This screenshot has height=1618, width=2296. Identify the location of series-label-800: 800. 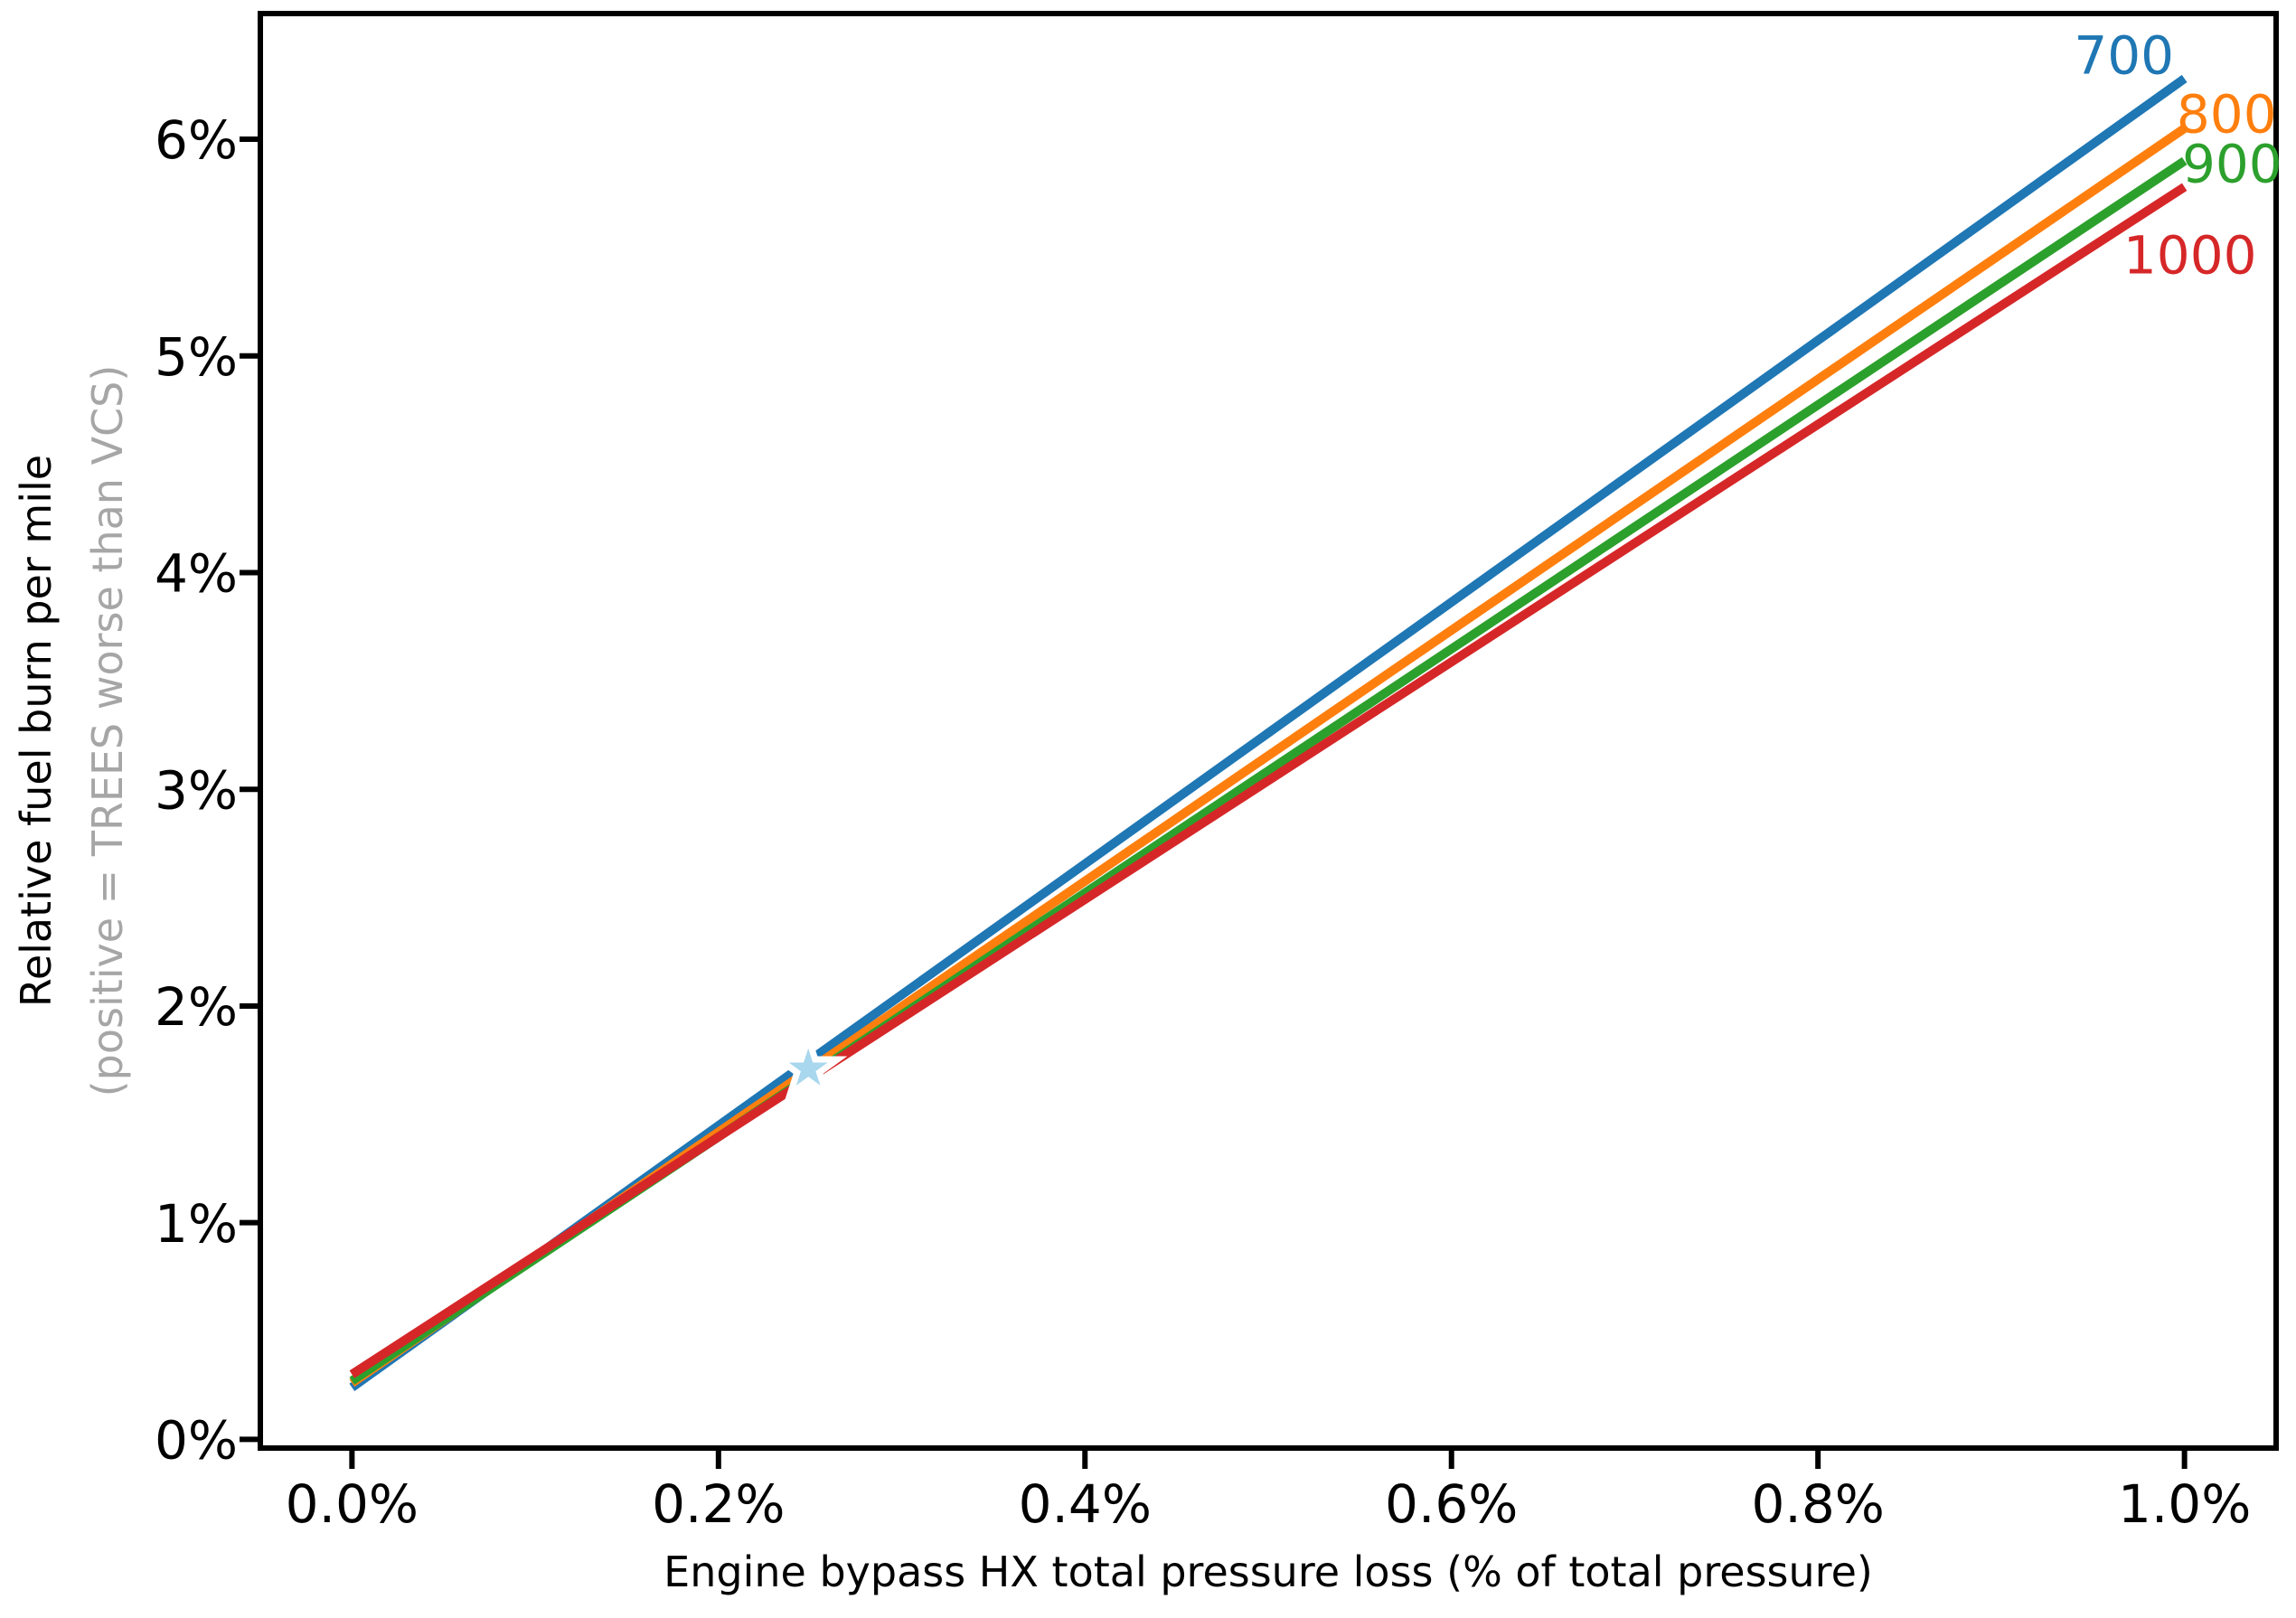
(2227, 114).